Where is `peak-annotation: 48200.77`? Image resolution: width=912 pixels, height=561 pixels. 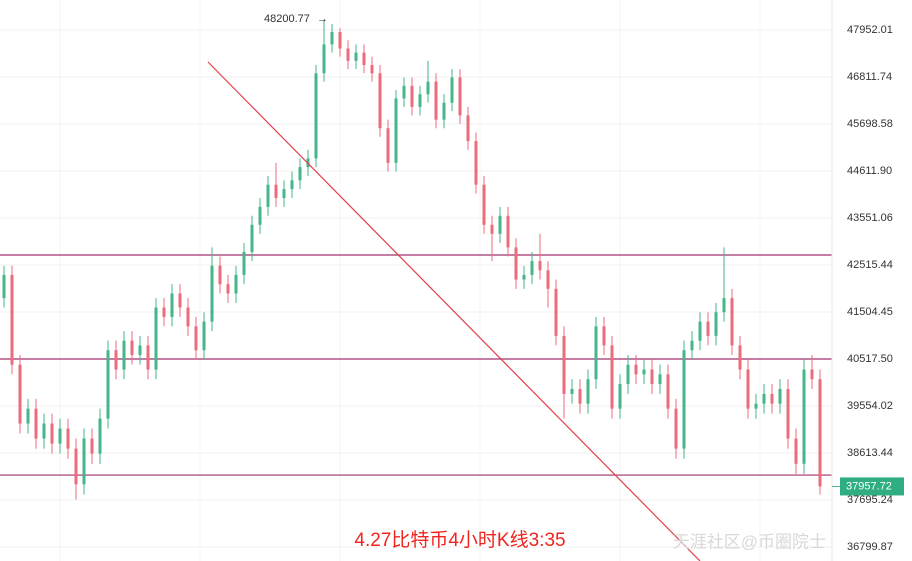
peak-annotation: 48200.77 is located at coordinates (287, 19).